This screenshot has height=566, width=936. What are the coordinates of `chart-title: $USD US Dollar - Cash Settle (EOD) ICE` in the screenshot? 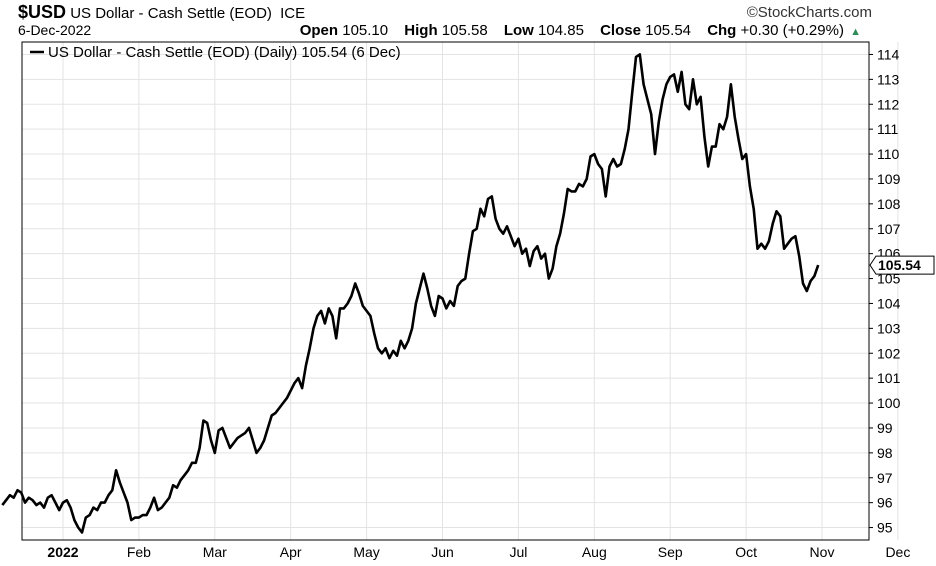 It's located at (161, 12).